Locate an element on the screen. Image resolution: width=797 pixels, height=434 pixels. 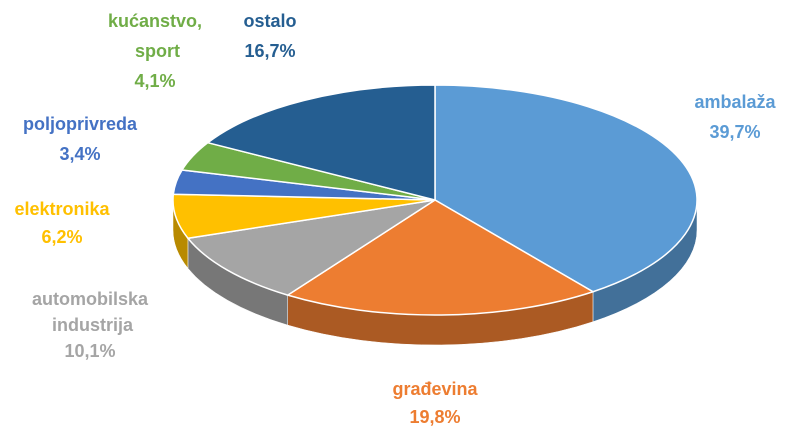
category-label: ambalaža is located at coordinates (735, 102).